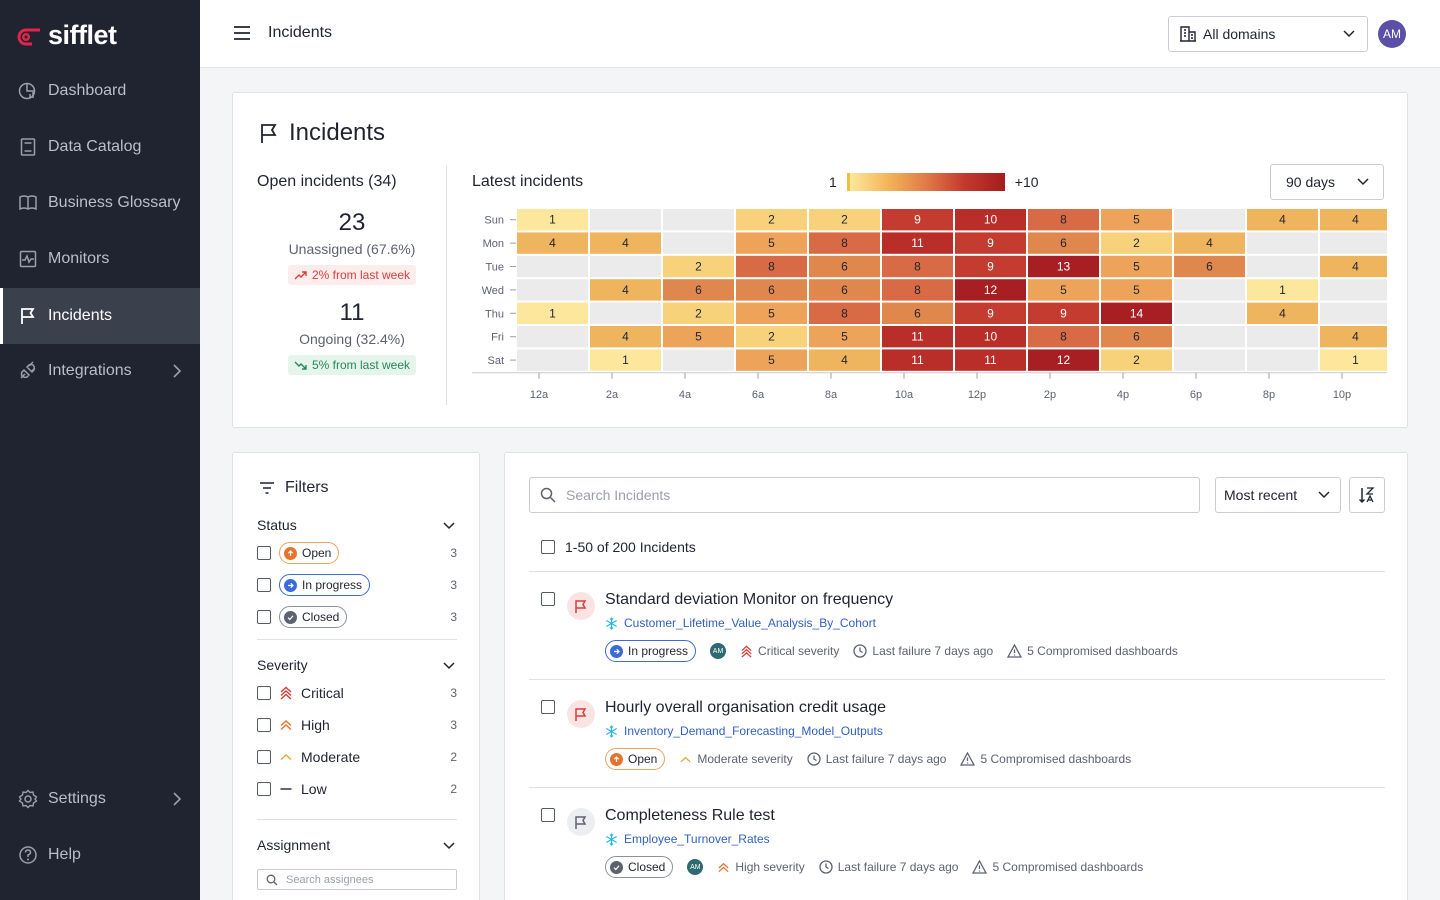 The height and width of the screenshot is (900, 1440). What do you see at coordinates (635, 759) in the screenshot?
I see `status-pill-open: Open` at bounding box center [635, 759].